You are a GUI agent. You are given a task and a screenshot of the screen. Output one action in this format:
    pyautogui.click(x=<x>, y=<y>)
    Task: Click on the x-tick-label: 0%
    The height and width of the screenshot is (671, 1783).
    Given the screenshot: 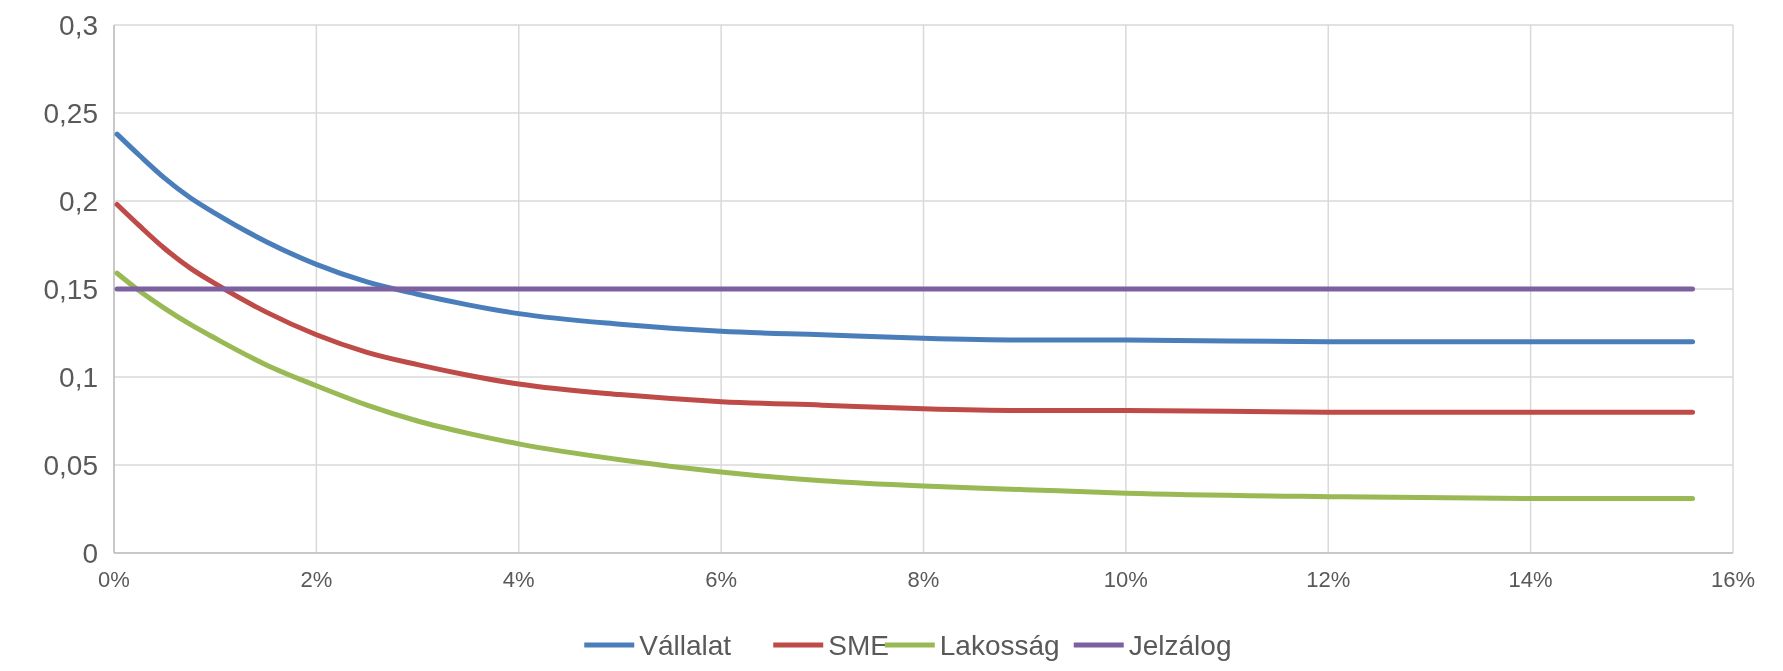 What is the action you would take?
    pyautogui.click(x=114, y=579)
    